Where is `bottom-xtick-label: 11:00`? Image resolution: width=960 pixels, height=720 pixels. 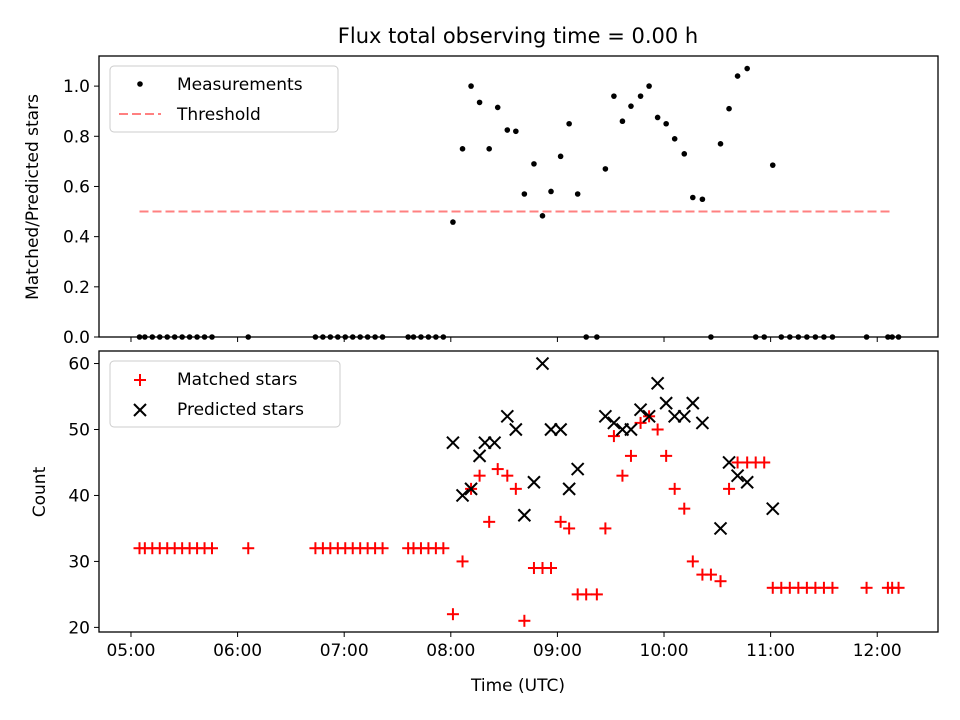 bottom-xtick-label: 11:00 is located at coordinates (770, 651).